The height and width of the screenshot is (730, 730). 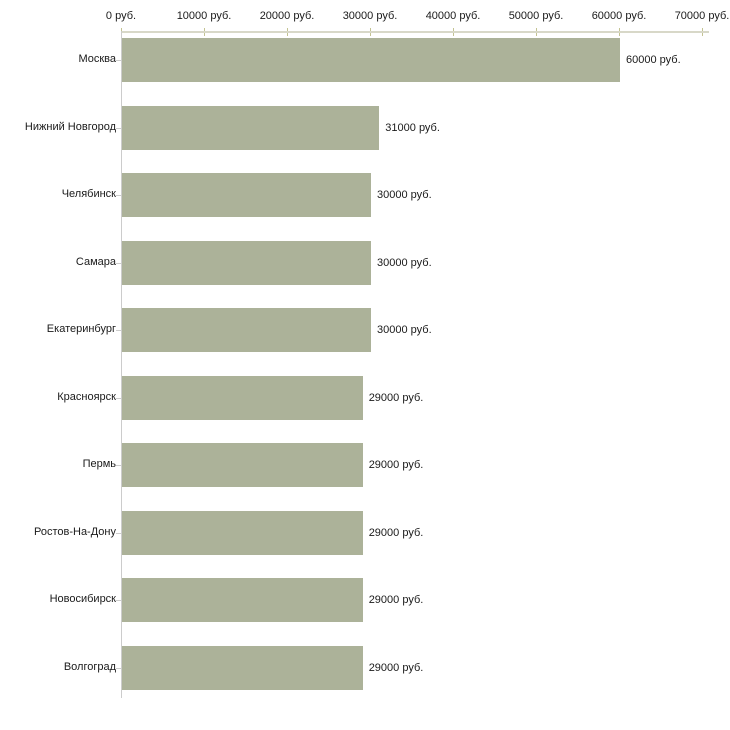 I want to click on category-label: Новосибирск, so click(x=82, y=599).